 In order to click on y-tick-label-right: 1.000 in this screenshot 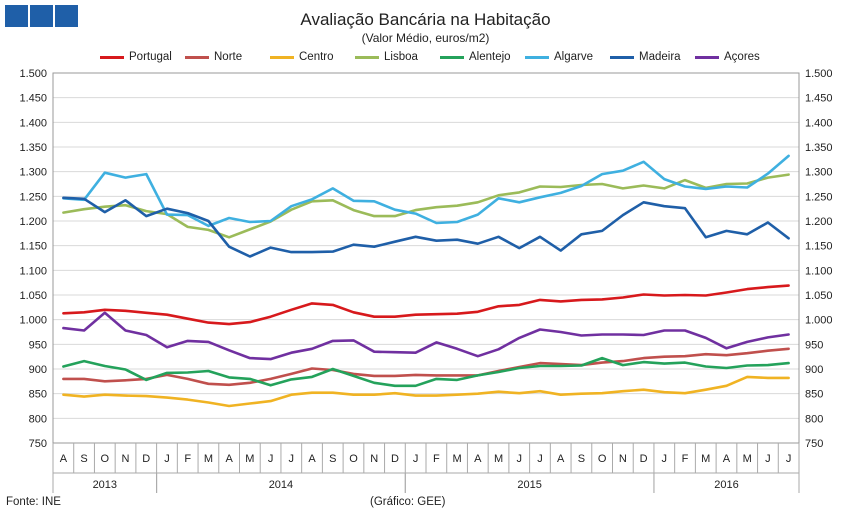, I will do `click(819, 321)`.